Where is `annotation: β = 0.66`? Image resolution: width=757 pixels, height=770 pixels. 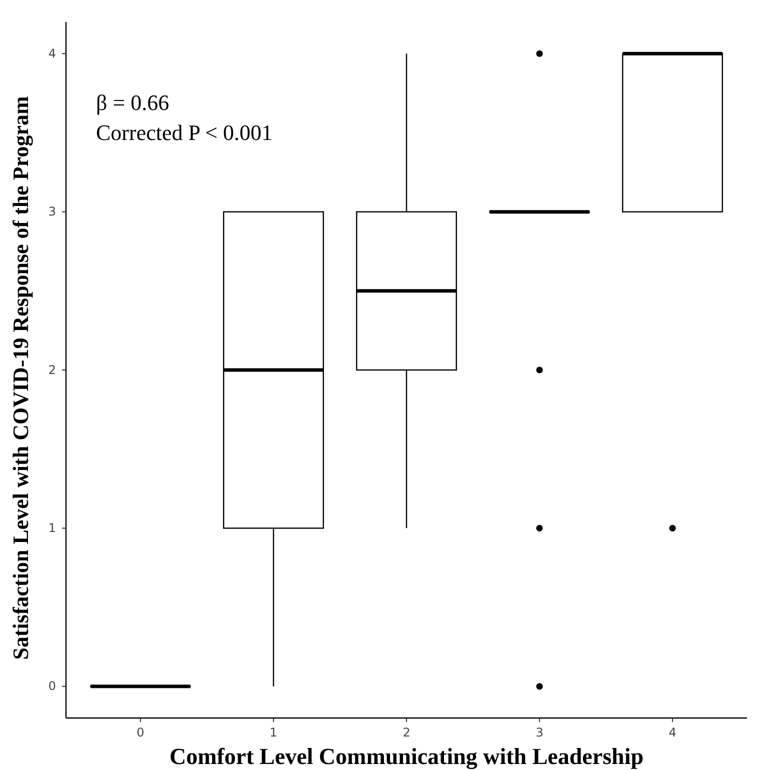
annotation: β = 0.66 is located at coordinates (133, 102).